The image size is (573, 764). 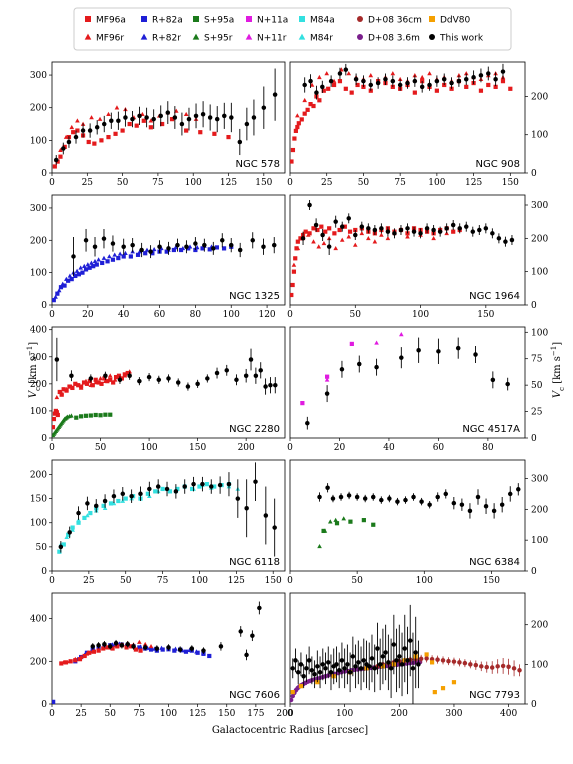 What do you see at coordinates (399, 714) in the screenshot?
I see `x-tick-label: 200` at bounding box center [399, 714].